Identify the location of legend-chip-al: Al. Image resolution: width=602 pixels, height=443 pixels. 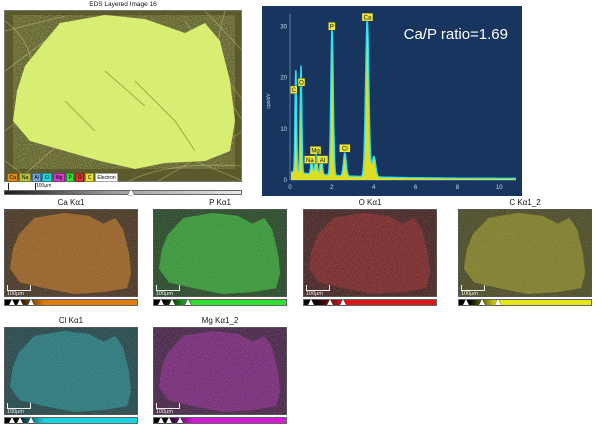
(36, 177).